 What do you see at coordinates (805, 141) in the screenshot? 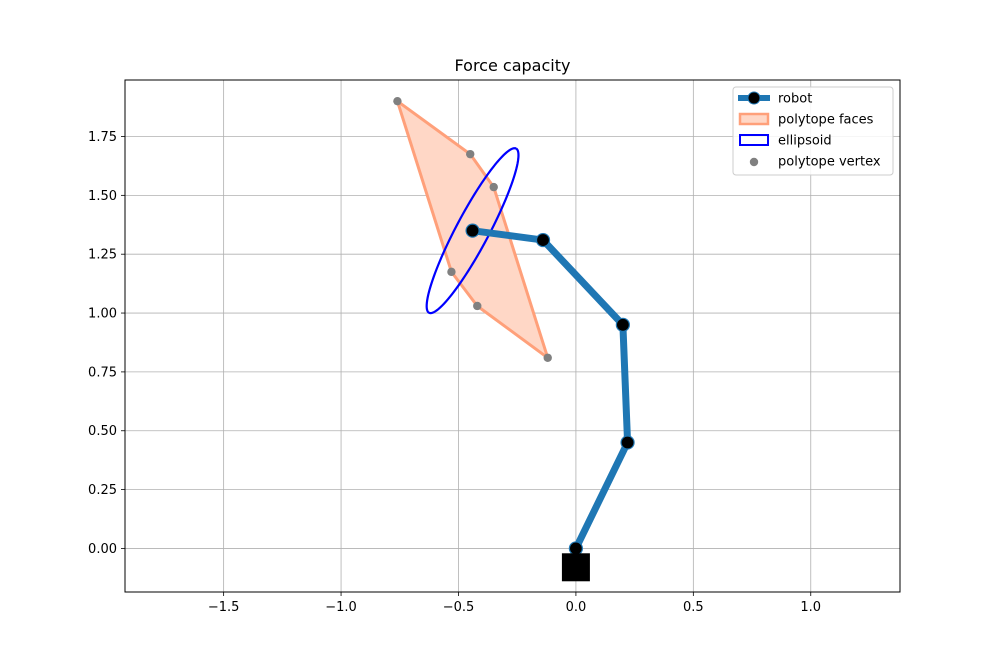
I see `legend-label: ellipsoid` at bounding box center [805, 141].